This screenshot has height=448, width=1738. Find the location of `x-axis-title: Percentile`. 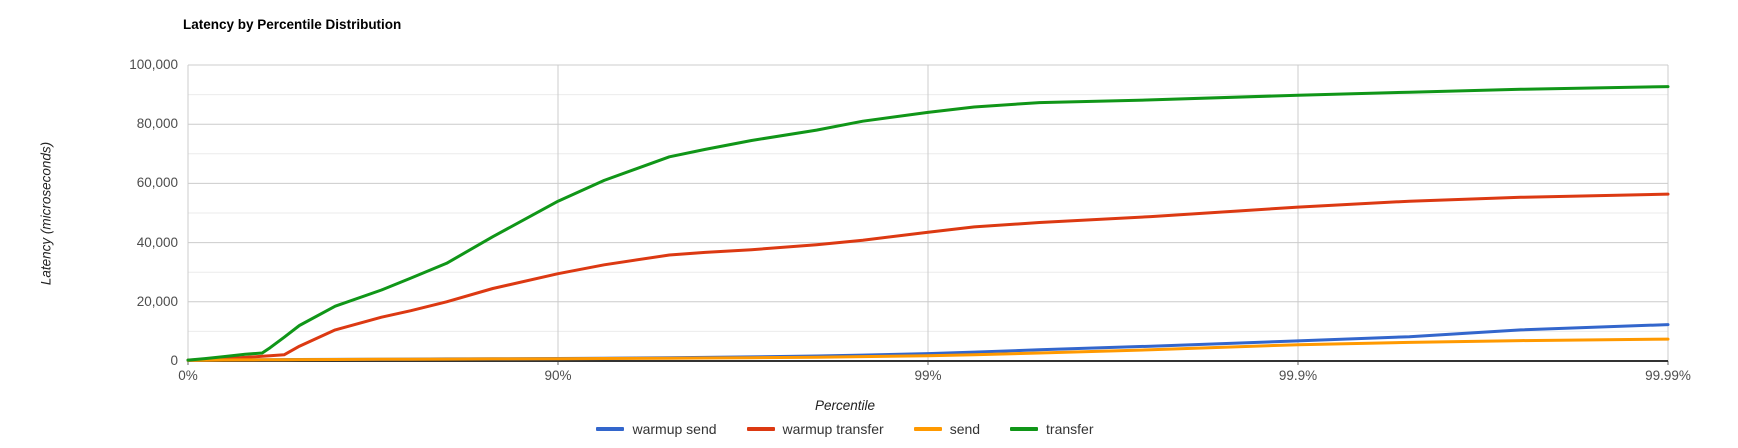

x-axis-title: Percentile is located at coordinates (845, 405).